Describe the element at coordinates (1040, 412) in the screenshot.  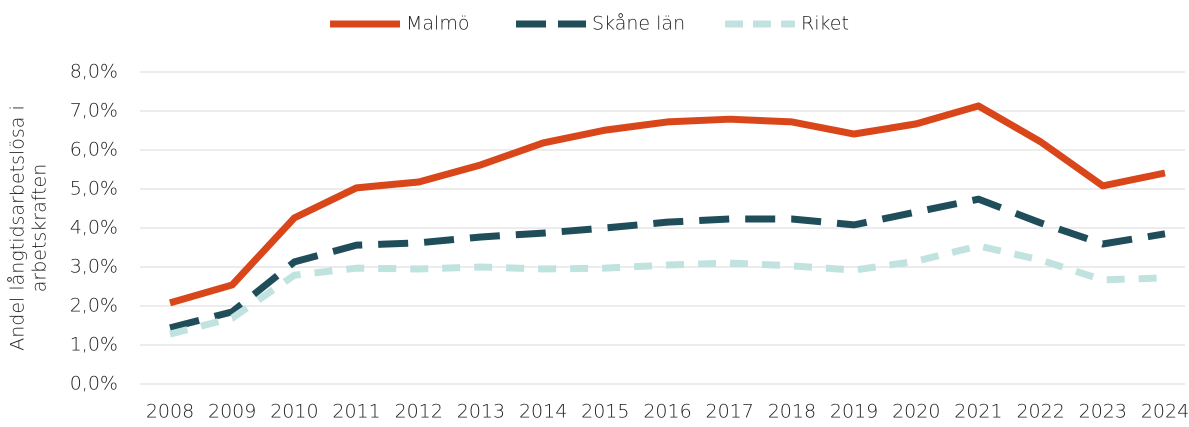
I see `x-tick-label: 2022` at that location.